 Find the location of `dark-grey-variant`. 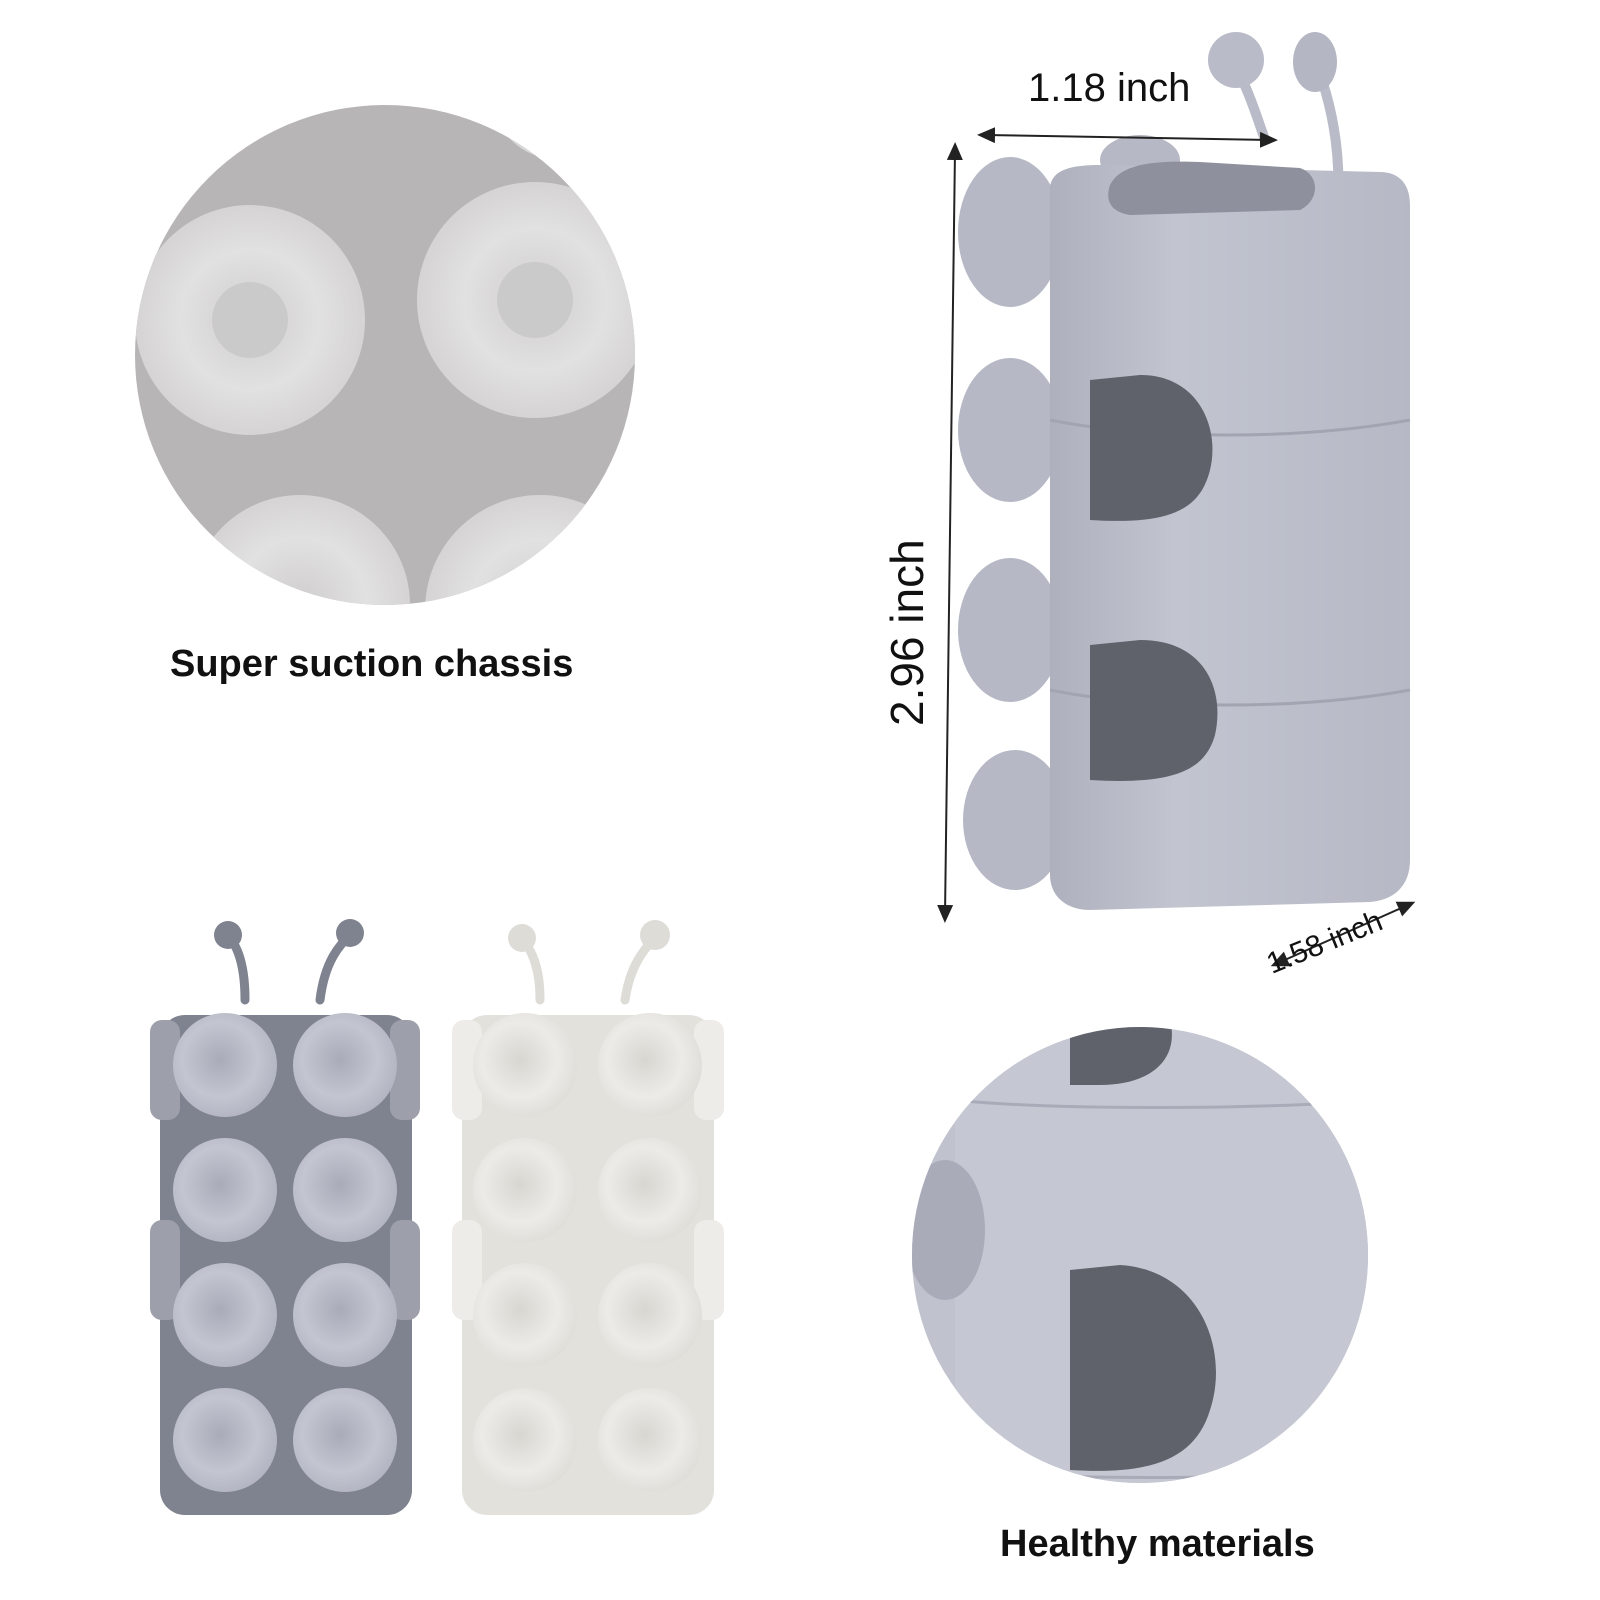

dark-grey-variant is located at coordinates (285, 1217).